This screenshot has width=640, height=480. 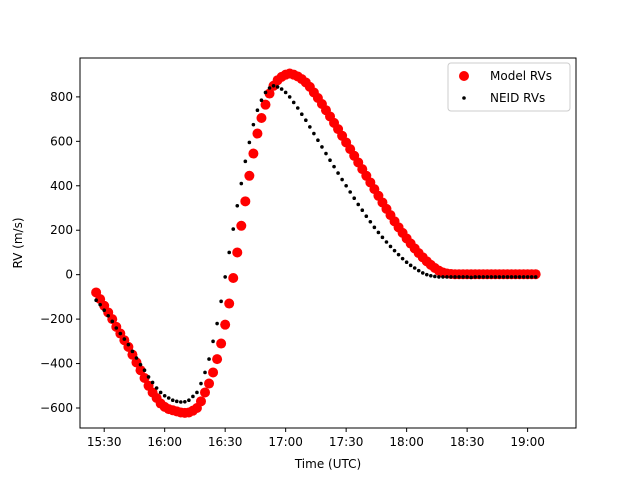 I want to click on legend-marker-model, so click(x=464, y=76).